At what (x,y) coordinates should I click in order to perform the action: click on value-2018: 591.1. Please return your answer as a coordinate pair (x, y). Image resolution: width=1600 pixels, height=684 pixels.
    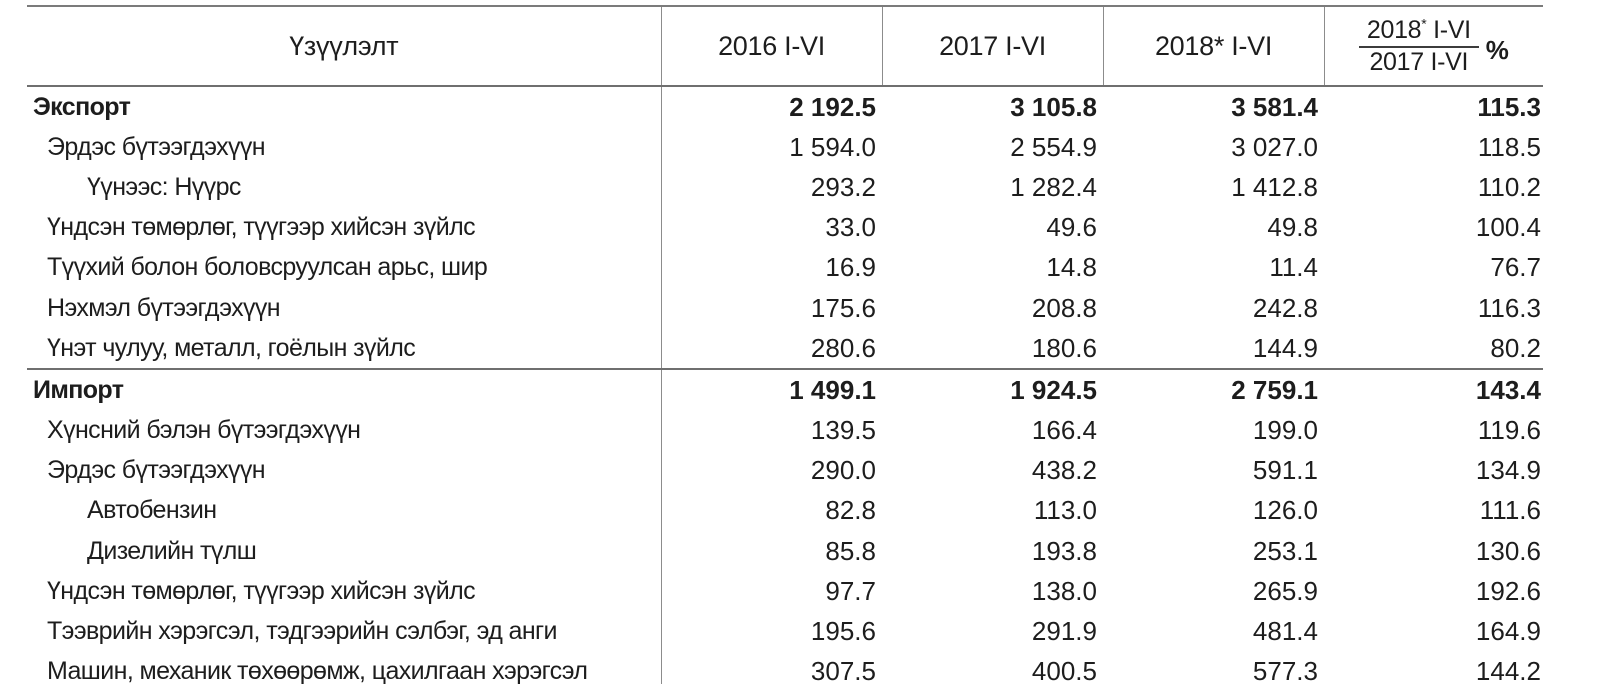
    Looking at the image, I should click on (1285, 470).